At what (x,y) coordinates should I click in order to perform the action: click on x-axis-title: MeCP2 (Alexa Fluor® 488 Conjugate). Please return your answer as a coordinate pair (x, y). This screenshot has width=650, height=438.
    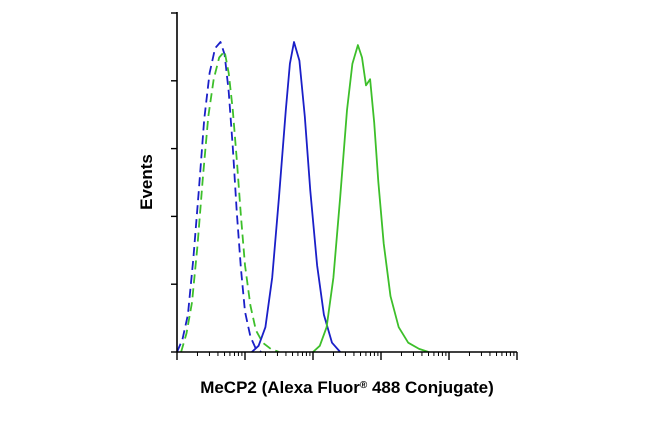
    Looking at the image, I should click on (347, 387).